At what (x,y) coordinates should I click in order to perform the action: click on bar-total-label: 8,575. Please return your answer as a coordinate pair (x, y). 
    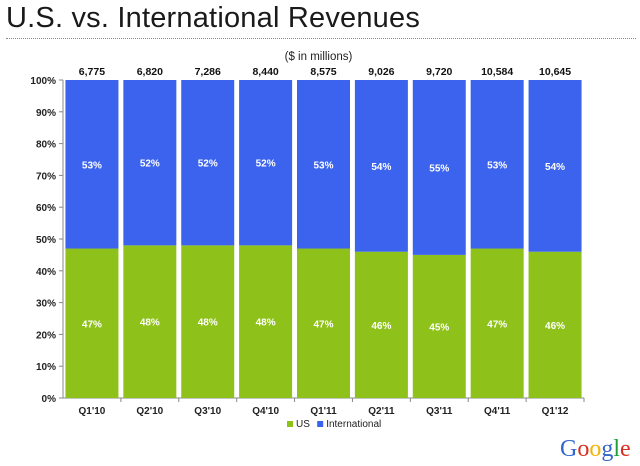
    Looking at the image, I should click on (323, 72).